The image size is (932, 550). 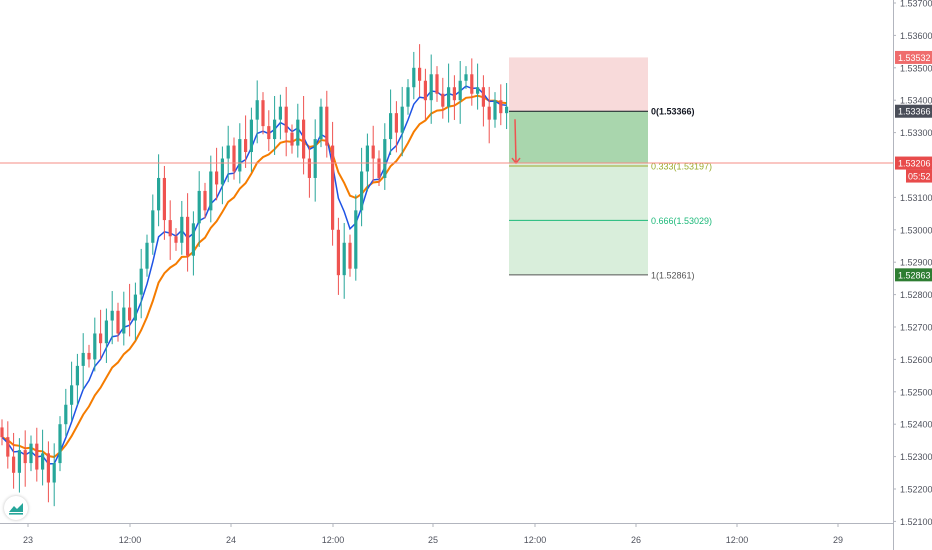 What do you see at coordinates (919, 176) in the screenshot?
I see `countdown-tag-bg` at bounding box center [919, 176].